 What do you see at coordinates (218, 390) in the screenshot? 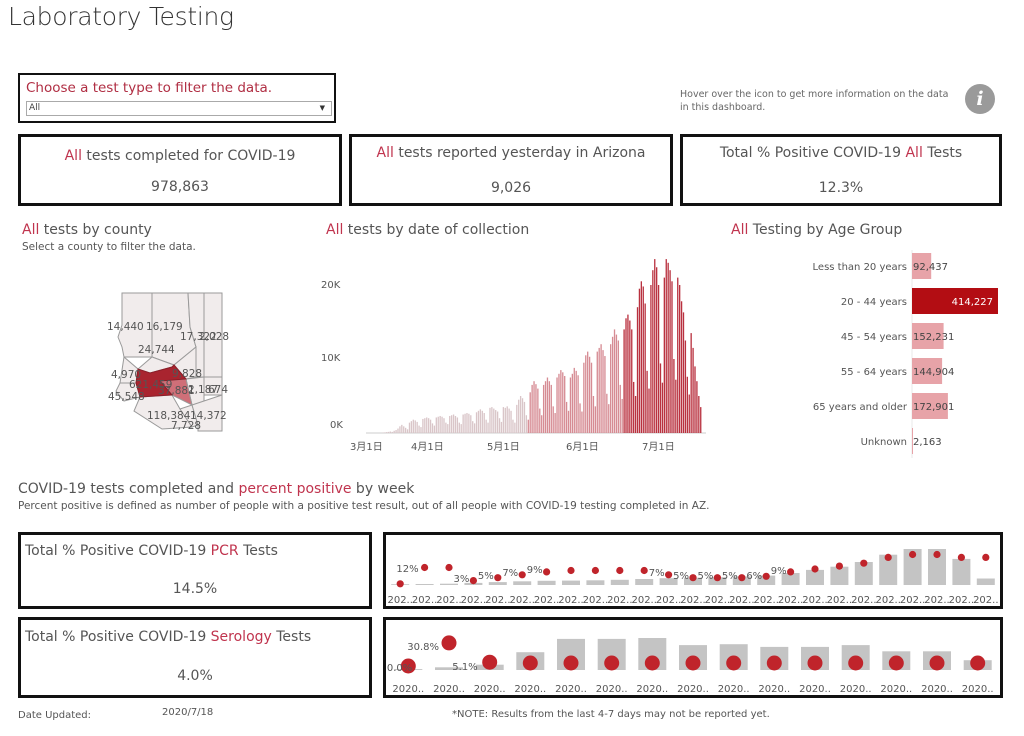
I see `county-label: 674` at bounding box center [218, 390].